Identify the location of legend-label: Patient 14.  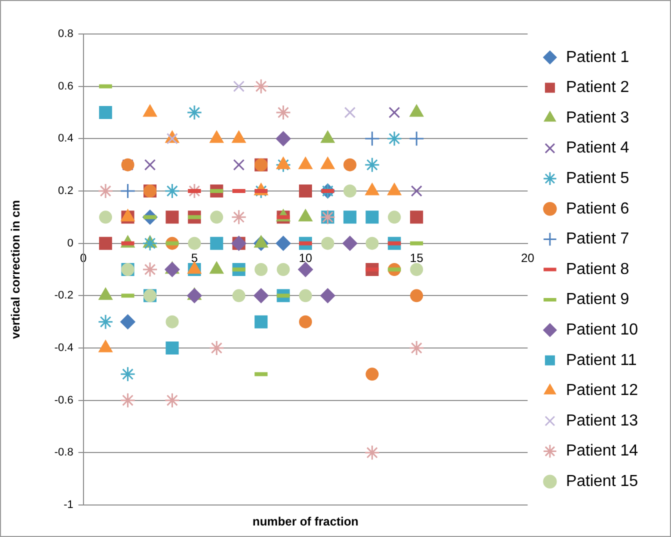
(602, 451).